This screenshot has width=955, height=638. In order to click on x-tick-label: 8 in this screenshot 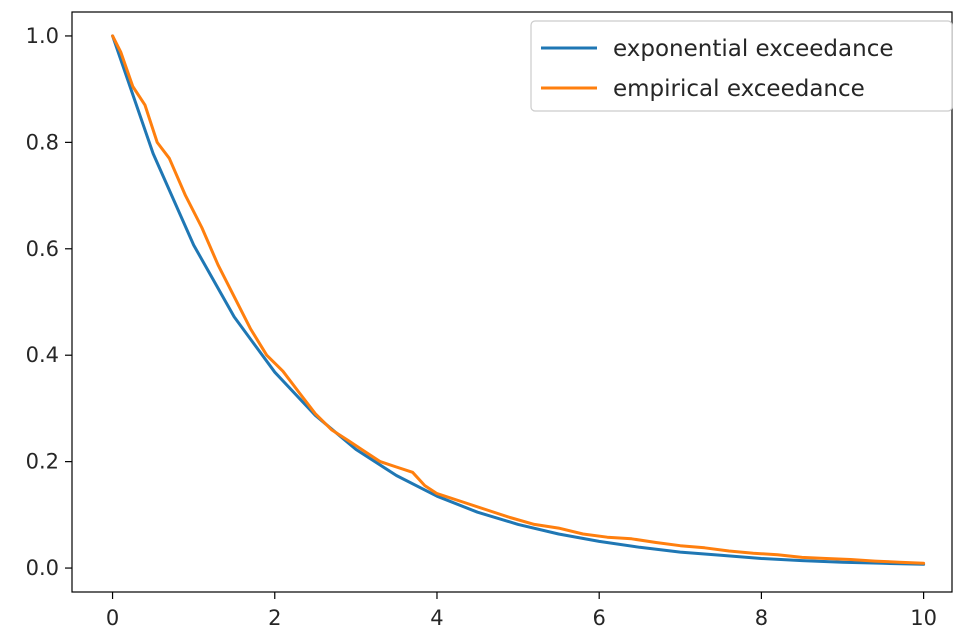, I will do `click(761, 618)`.